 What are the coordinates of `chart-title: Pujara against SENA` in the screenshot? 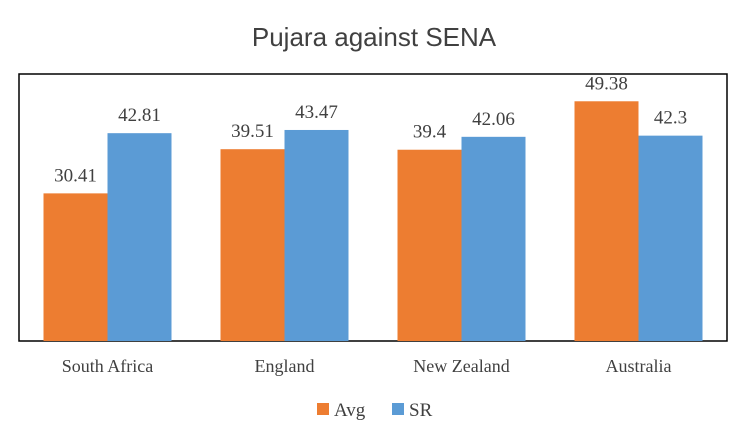 It's located at (374, 37).